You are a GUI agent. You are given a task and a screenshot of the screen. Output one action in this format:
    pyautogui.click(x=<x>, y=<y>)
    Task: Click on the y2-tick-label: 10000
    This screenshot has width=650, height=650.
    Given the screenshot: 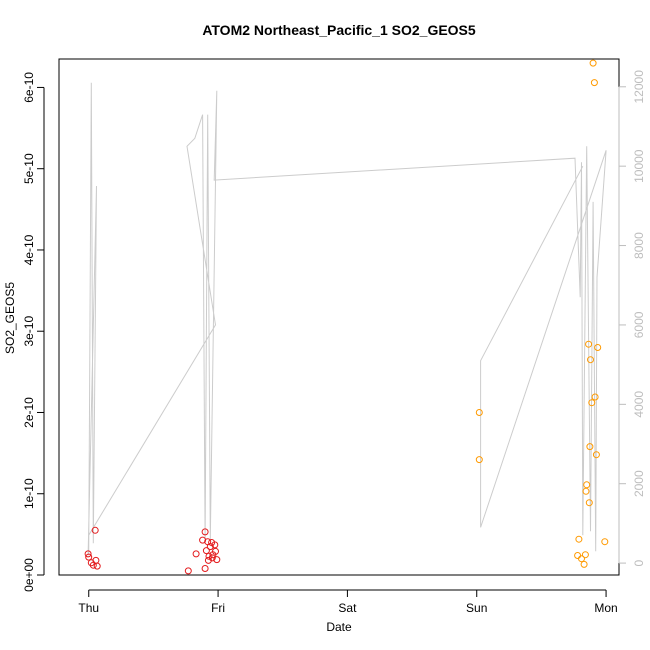 What is the action you would take?
    pyautogui.click(x=639, y=166)
    